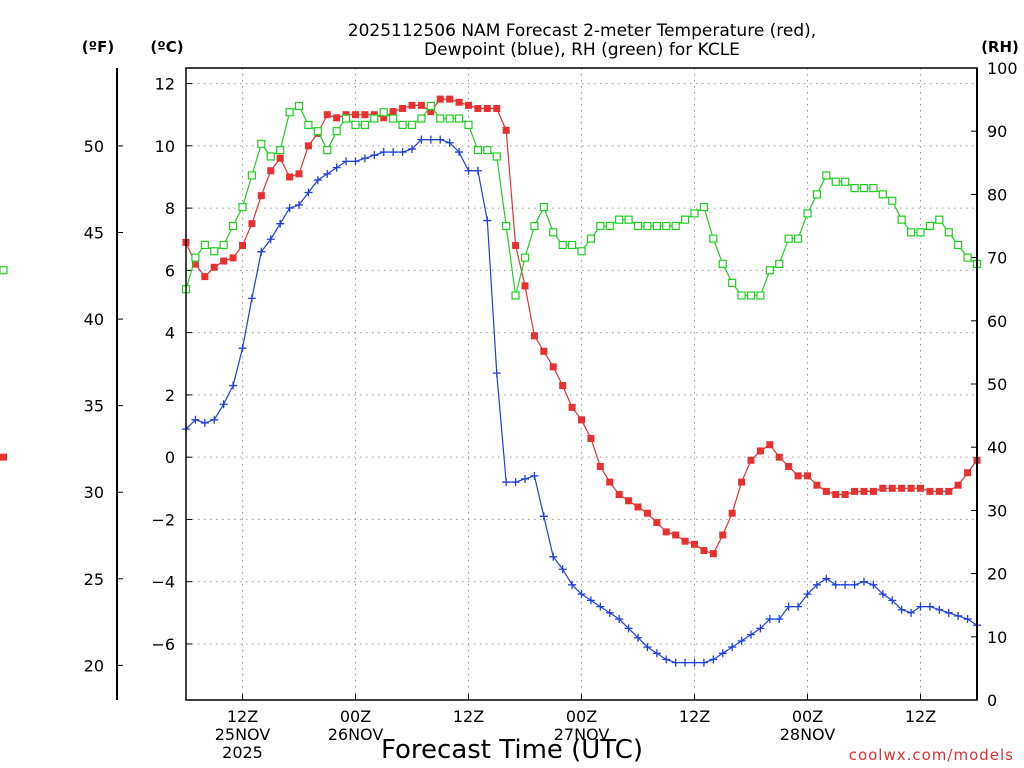  Describe the element at coordinates (468, 716) in the screenshot. I see `time-tick-label: 12Z` at that location.